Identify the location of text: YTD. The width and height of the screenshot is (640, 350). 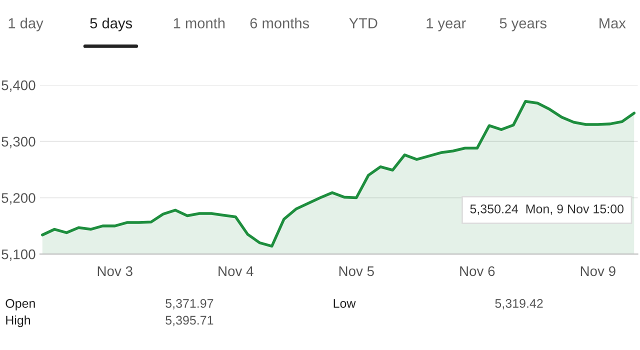
(363, 23).